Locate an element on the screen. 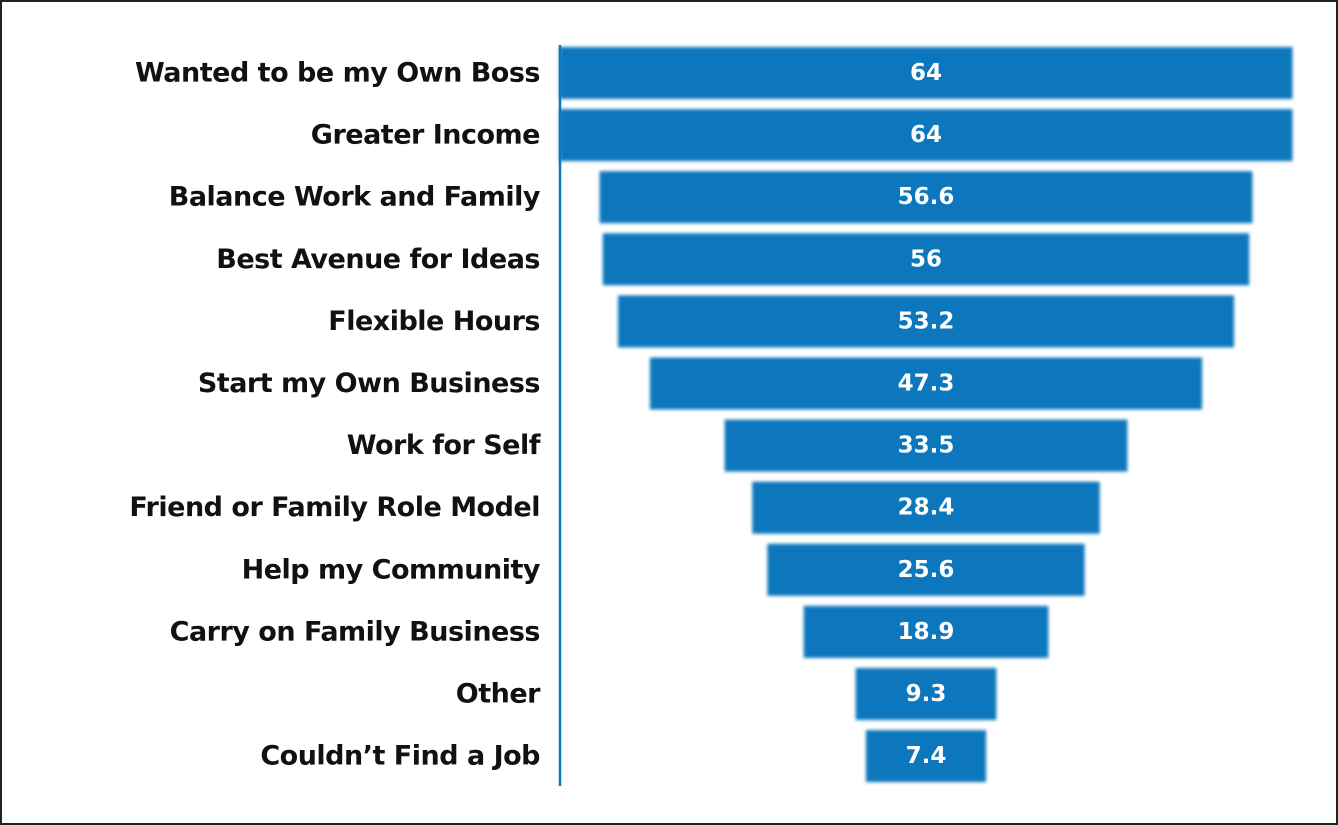 This screenshot has width=1338, height=825. category-label: Wanted to be my Own Boss is located at coordinates (337, 73).